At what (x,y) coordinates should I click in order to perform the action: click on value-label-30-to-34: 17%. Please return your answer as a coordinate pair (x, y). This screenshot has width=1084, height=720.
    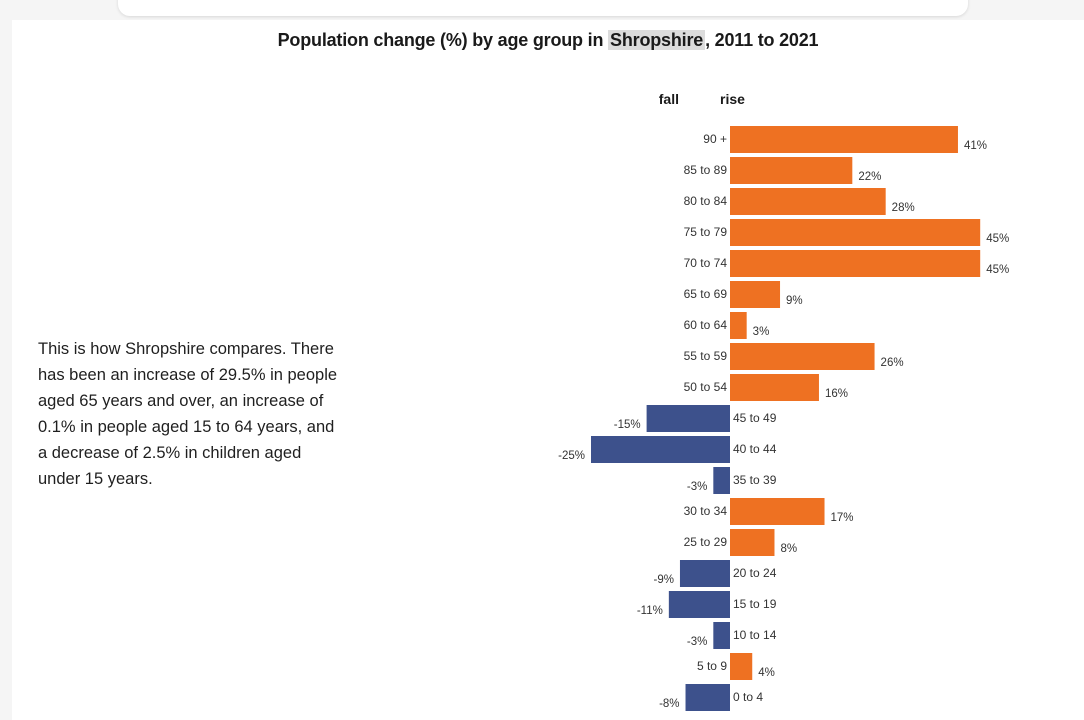
    Looking at the image, I should click on (842, 518).